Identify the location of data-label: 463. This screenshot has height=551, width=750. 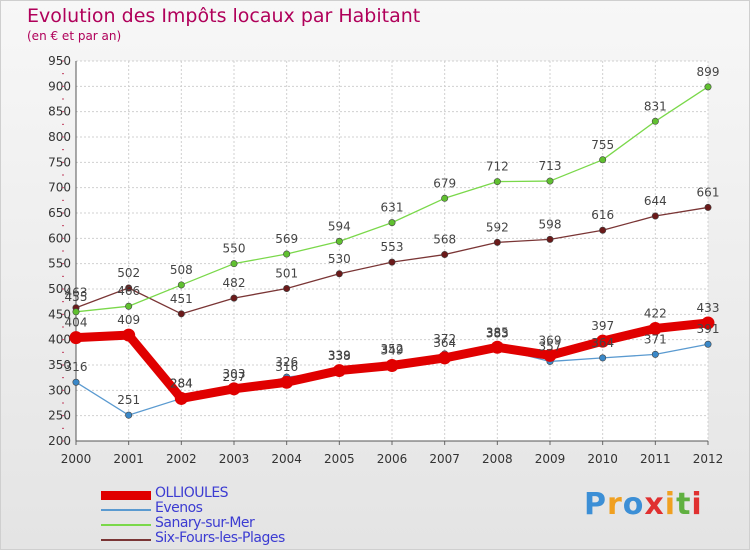
(76, 293).